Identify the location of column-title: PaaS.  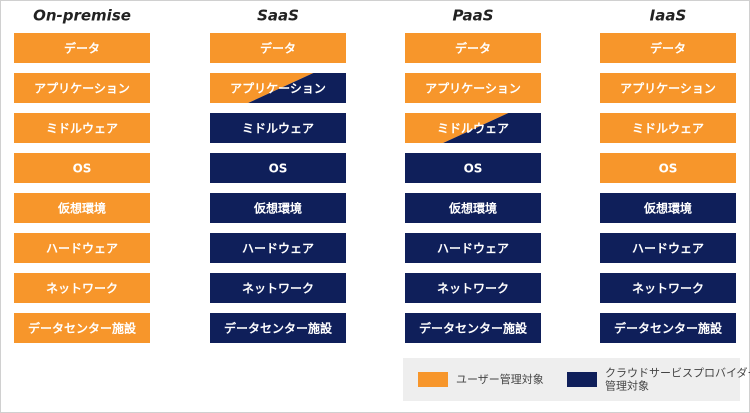
(472, 16).